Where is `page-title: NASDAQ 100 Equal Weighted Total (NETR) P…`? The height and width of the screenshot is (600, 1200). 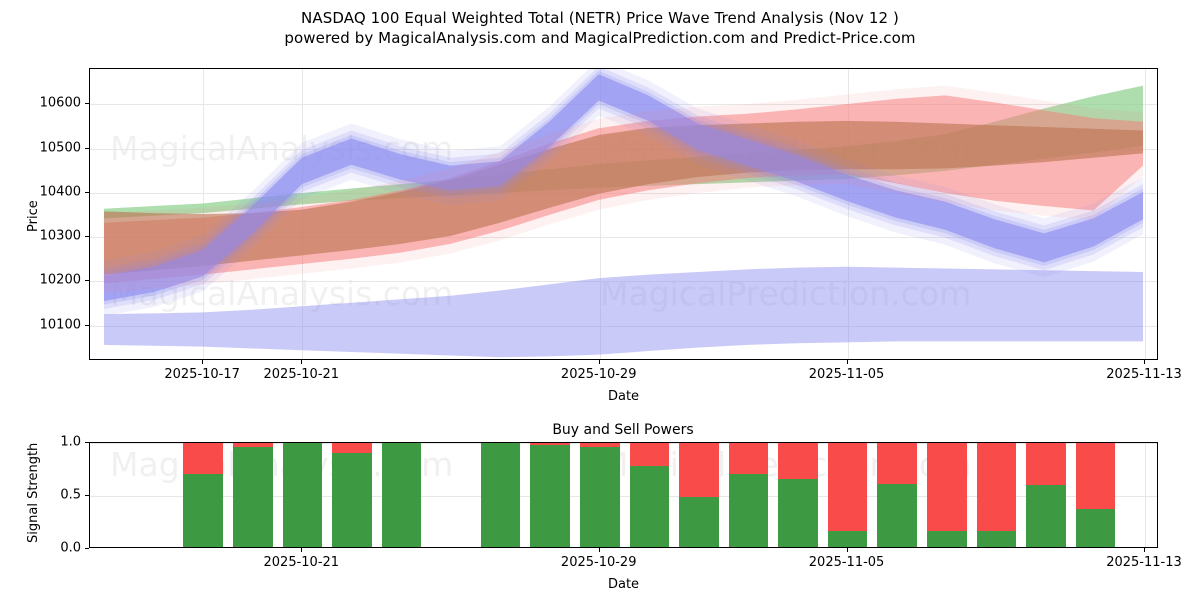 page-title: NASDAQ 100 Equal Weighted Total (NETR) P… is located at coordinates (600, 28).